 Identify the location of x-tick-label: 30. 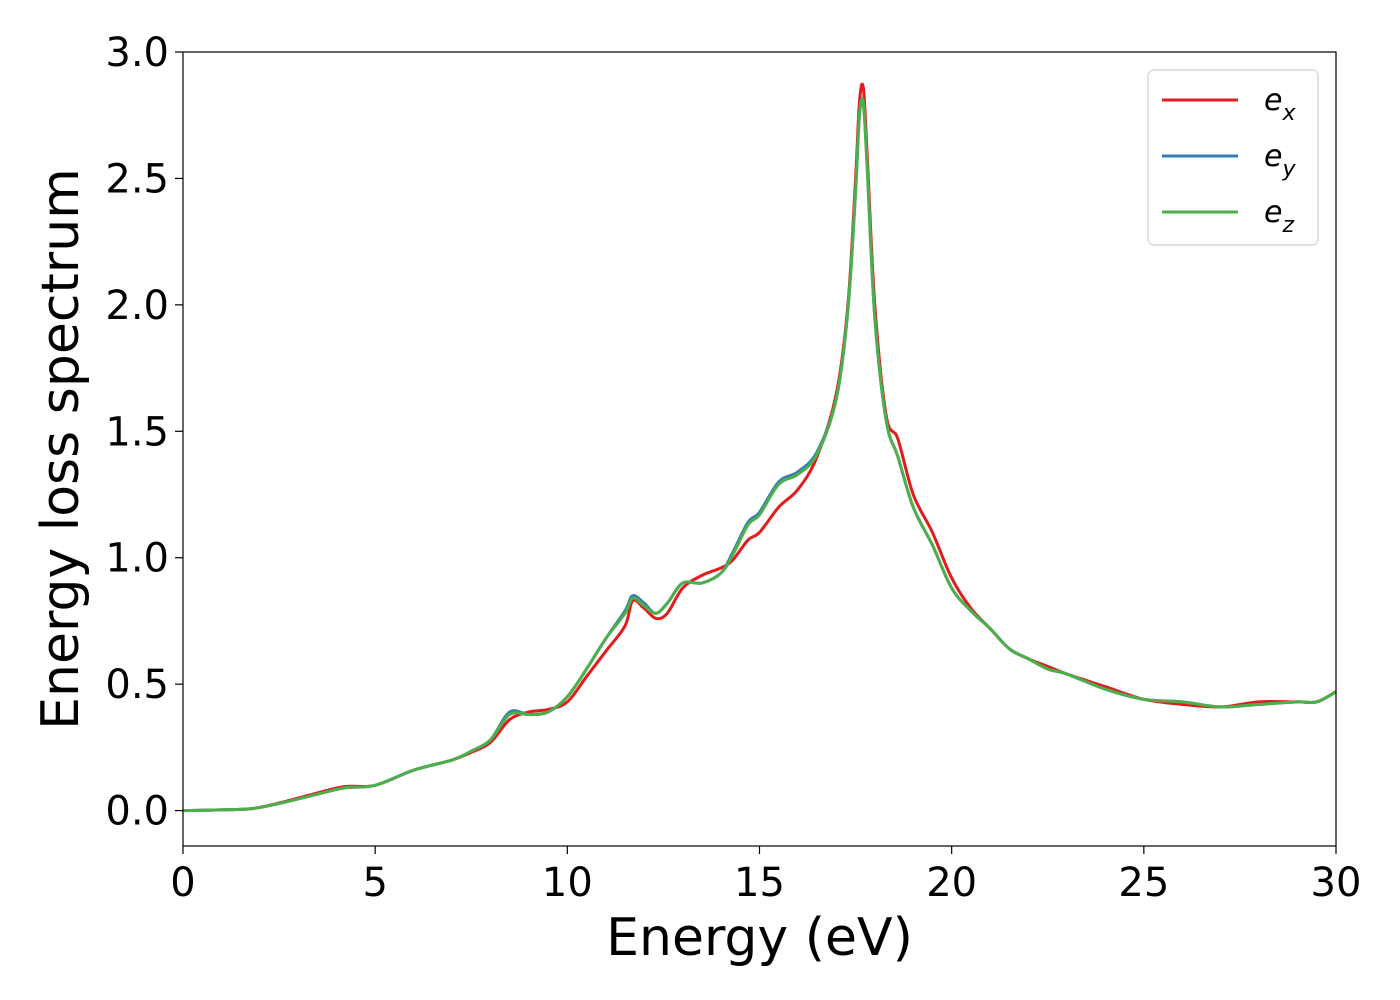
(1336, 883).